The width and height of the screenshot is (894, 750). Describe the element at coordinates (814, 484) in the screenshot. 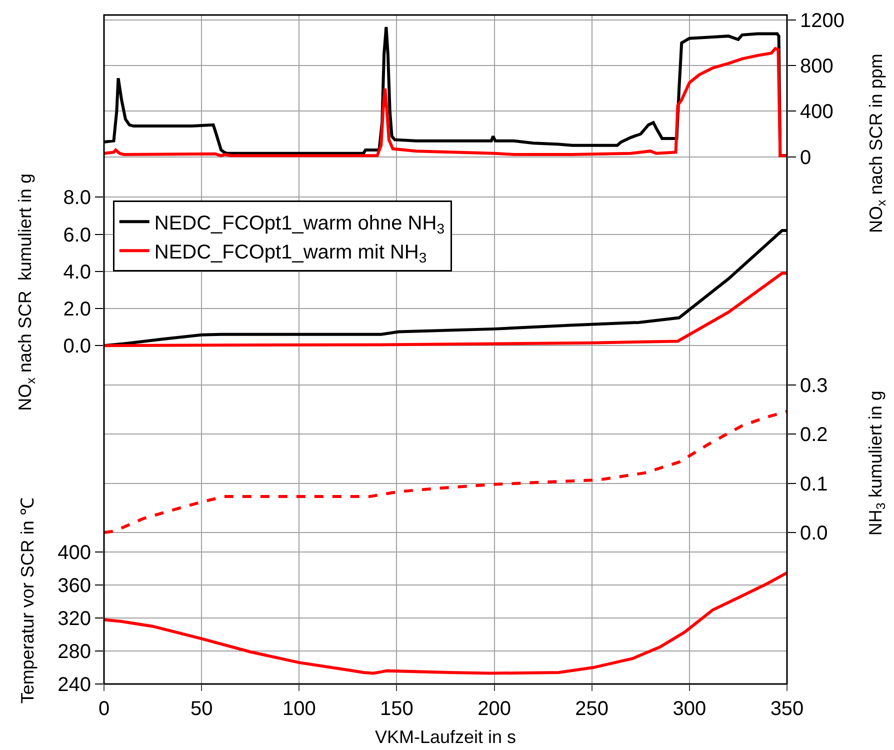

I see `y2-tick-label: 0.1` at that location.